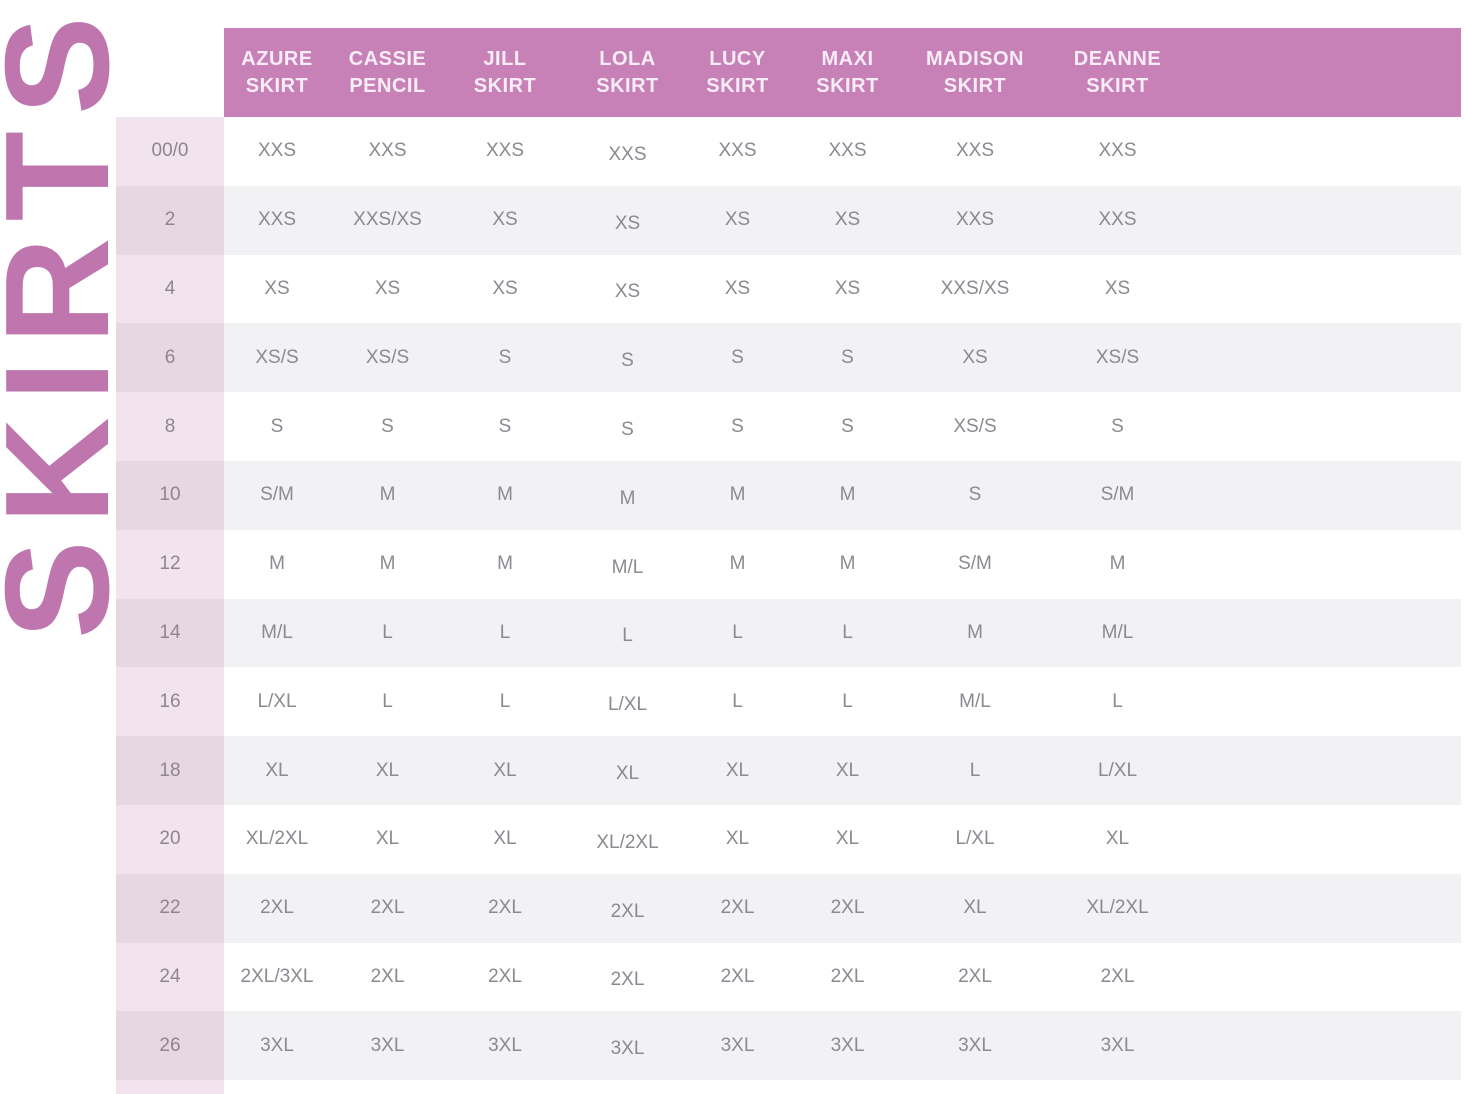 Image resolution: width=1466 pixels, height=1094 pixels. What do you see at coordinates (627, 154) in the screenshot?
I see `value-cell-lola: XXS` at bounding box center [627, 154].